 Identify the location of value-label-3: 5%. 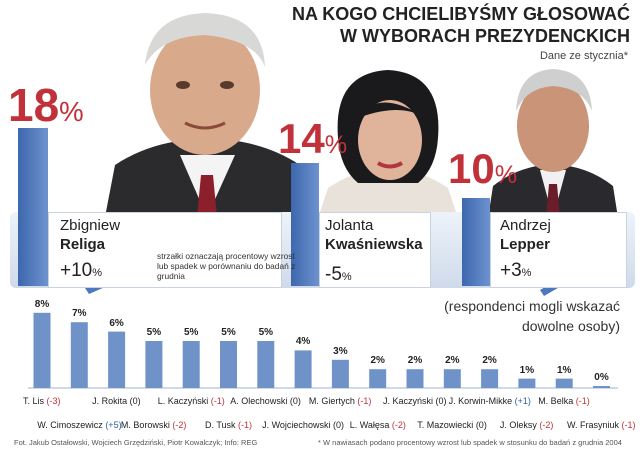
(154, 332).